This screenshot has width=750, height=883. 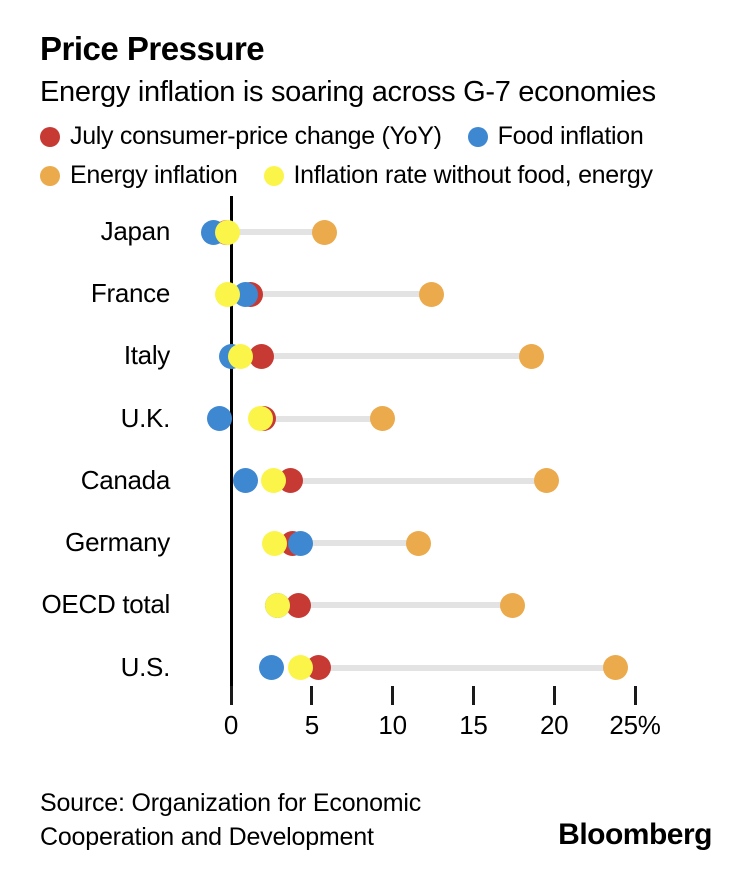 I want to click on y-axis-line, so click(x=231, y=449).